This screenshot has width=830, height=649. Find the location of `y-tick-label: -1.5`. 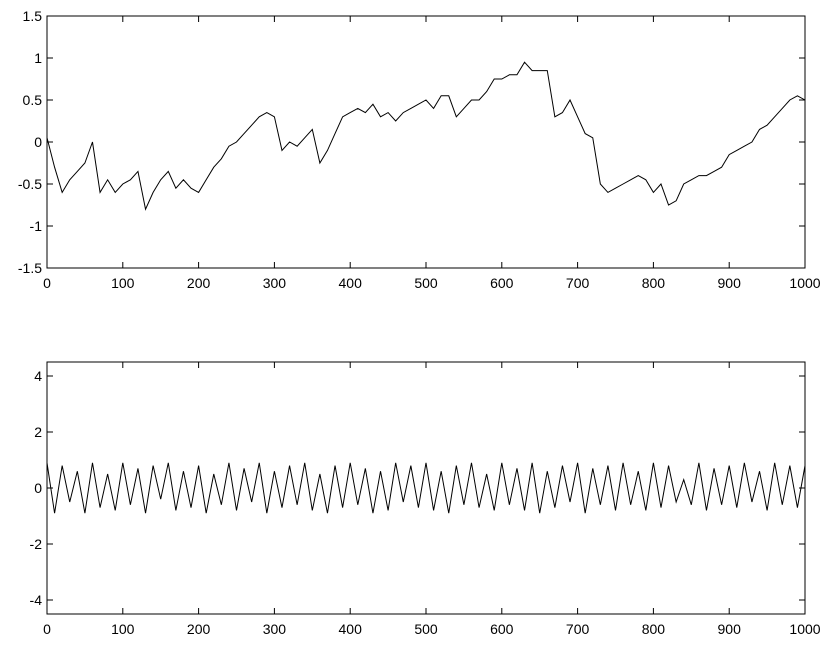

y-tick-label: -1.5 is located at coordinates (30, 268).